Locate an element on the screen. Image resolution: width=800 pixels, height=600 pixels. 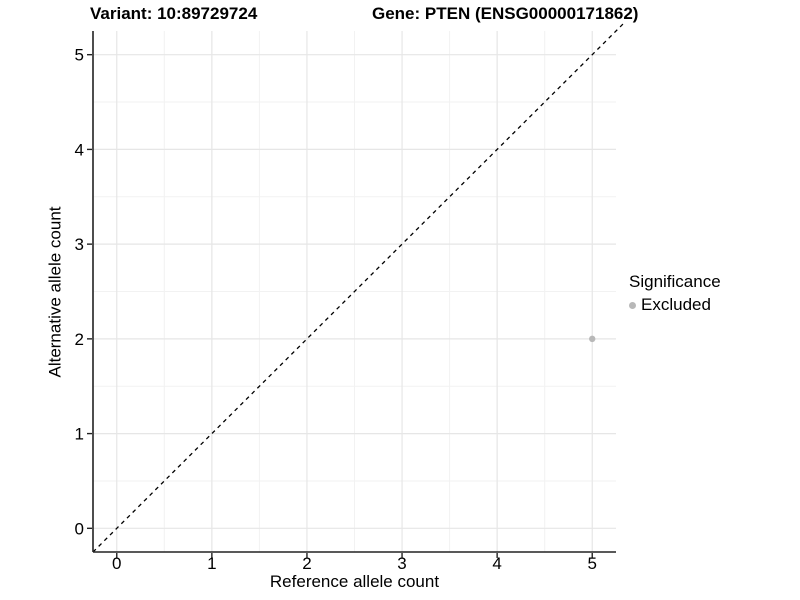
plot-title-gene: Gene: PTEN (ENSG00000171862) is located at coordinates (505, 13).